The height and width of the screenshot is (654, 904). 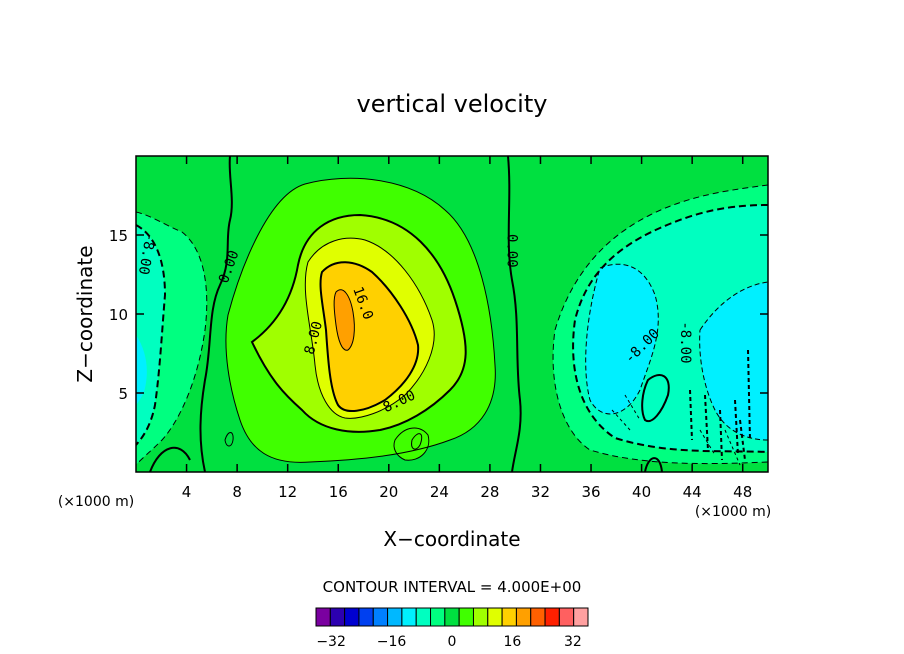 I want to click on contour-fill-neg12-right-a, so click(x=622, y=339).